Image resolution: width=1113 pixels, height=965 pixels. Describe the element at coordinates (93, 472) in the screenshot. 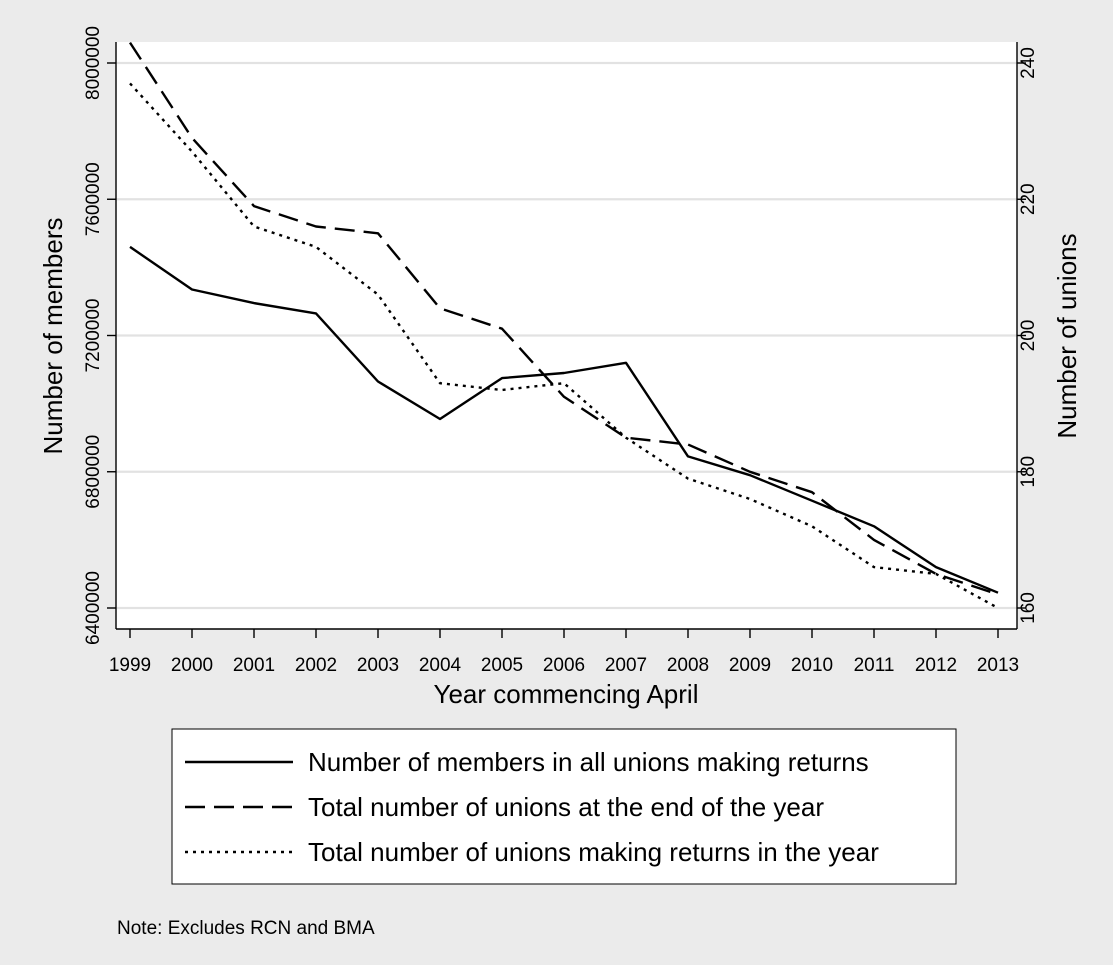

I see `y-tick-label: 6800000` at that location.